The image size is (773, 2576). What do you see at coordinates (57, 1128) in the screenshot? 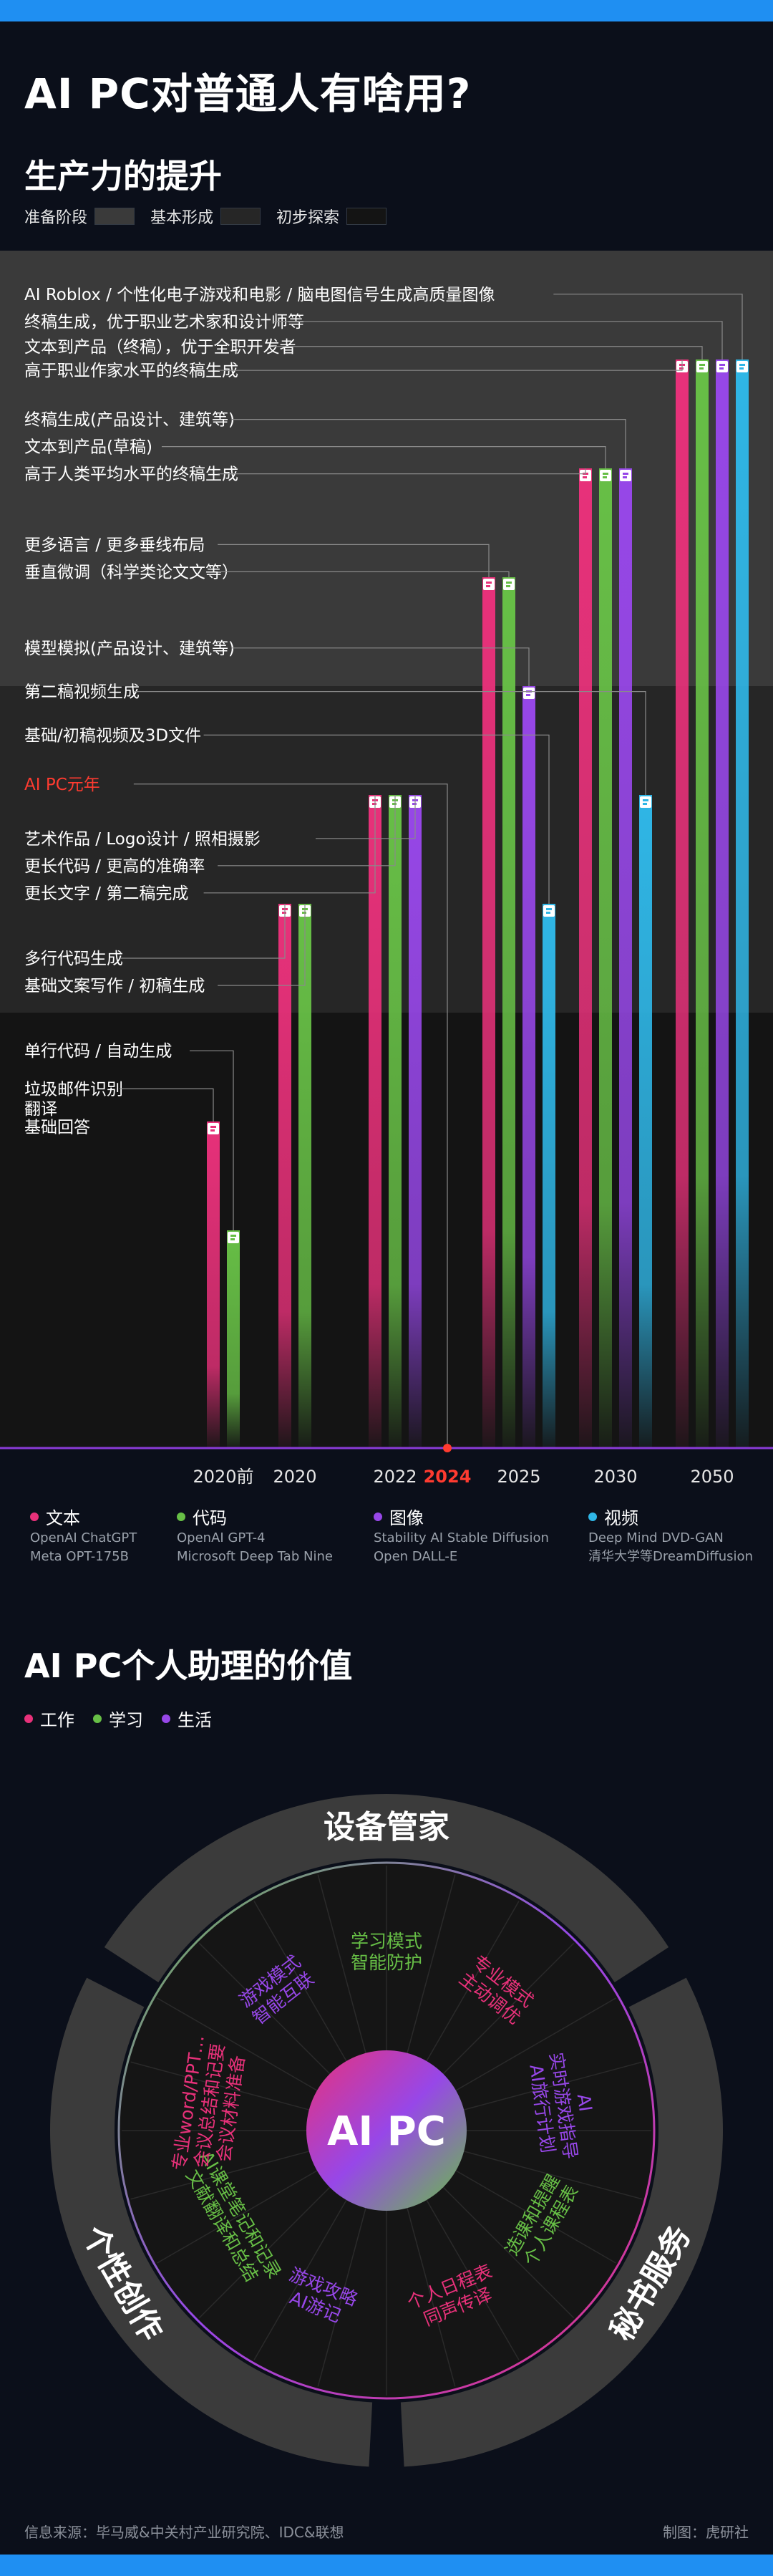
I see `annotation-label: 基础回答` at bounding box center [57, 1128].